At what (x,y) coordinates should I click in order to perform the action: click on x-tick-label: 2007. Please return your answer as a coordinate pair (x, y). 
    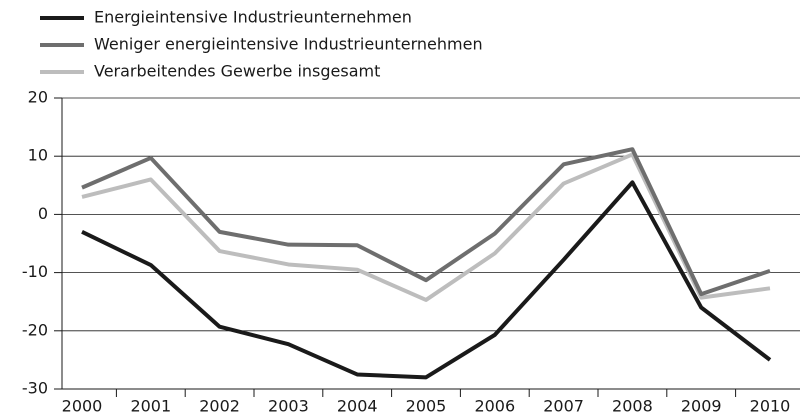
    Looking at the image, I should click on (563, 406).